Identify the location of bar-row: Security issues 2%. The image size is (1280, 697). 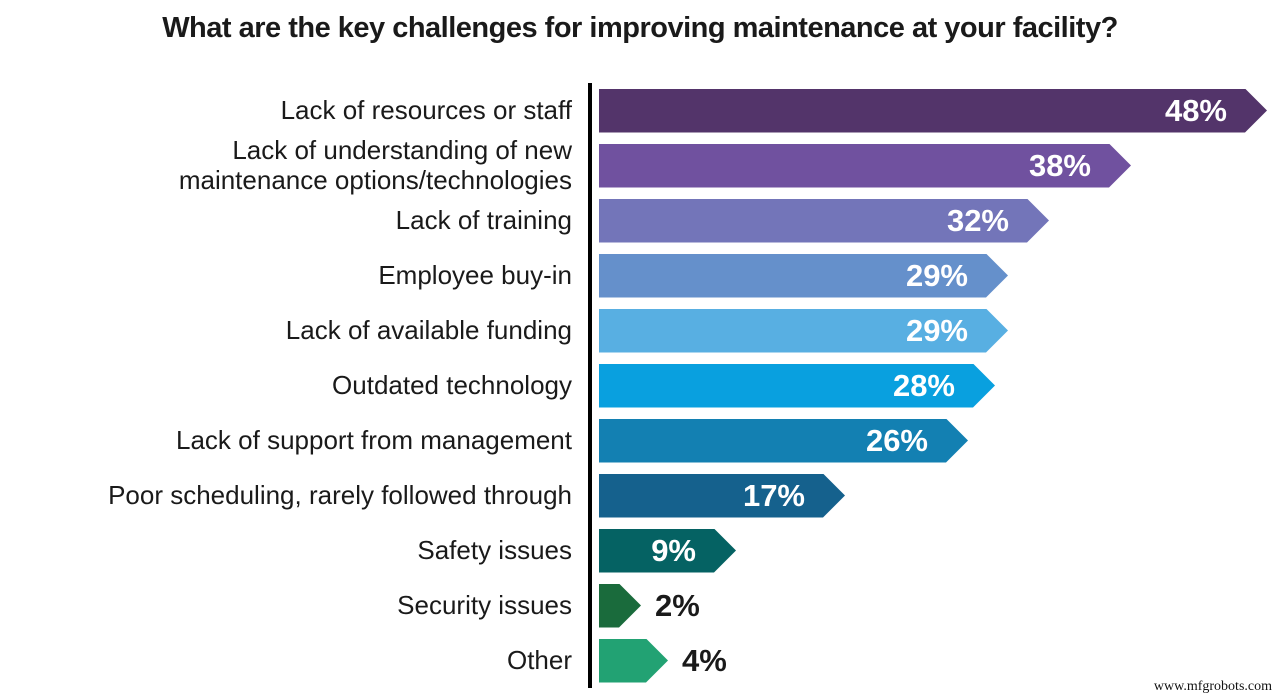
(640, 605).